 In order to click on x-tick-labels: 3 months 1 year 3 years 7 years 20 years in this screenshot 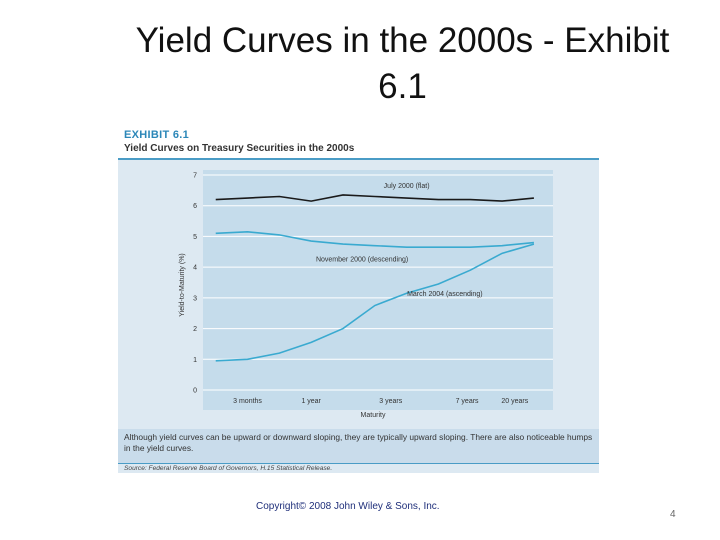, I will do `click(381, 401)`.